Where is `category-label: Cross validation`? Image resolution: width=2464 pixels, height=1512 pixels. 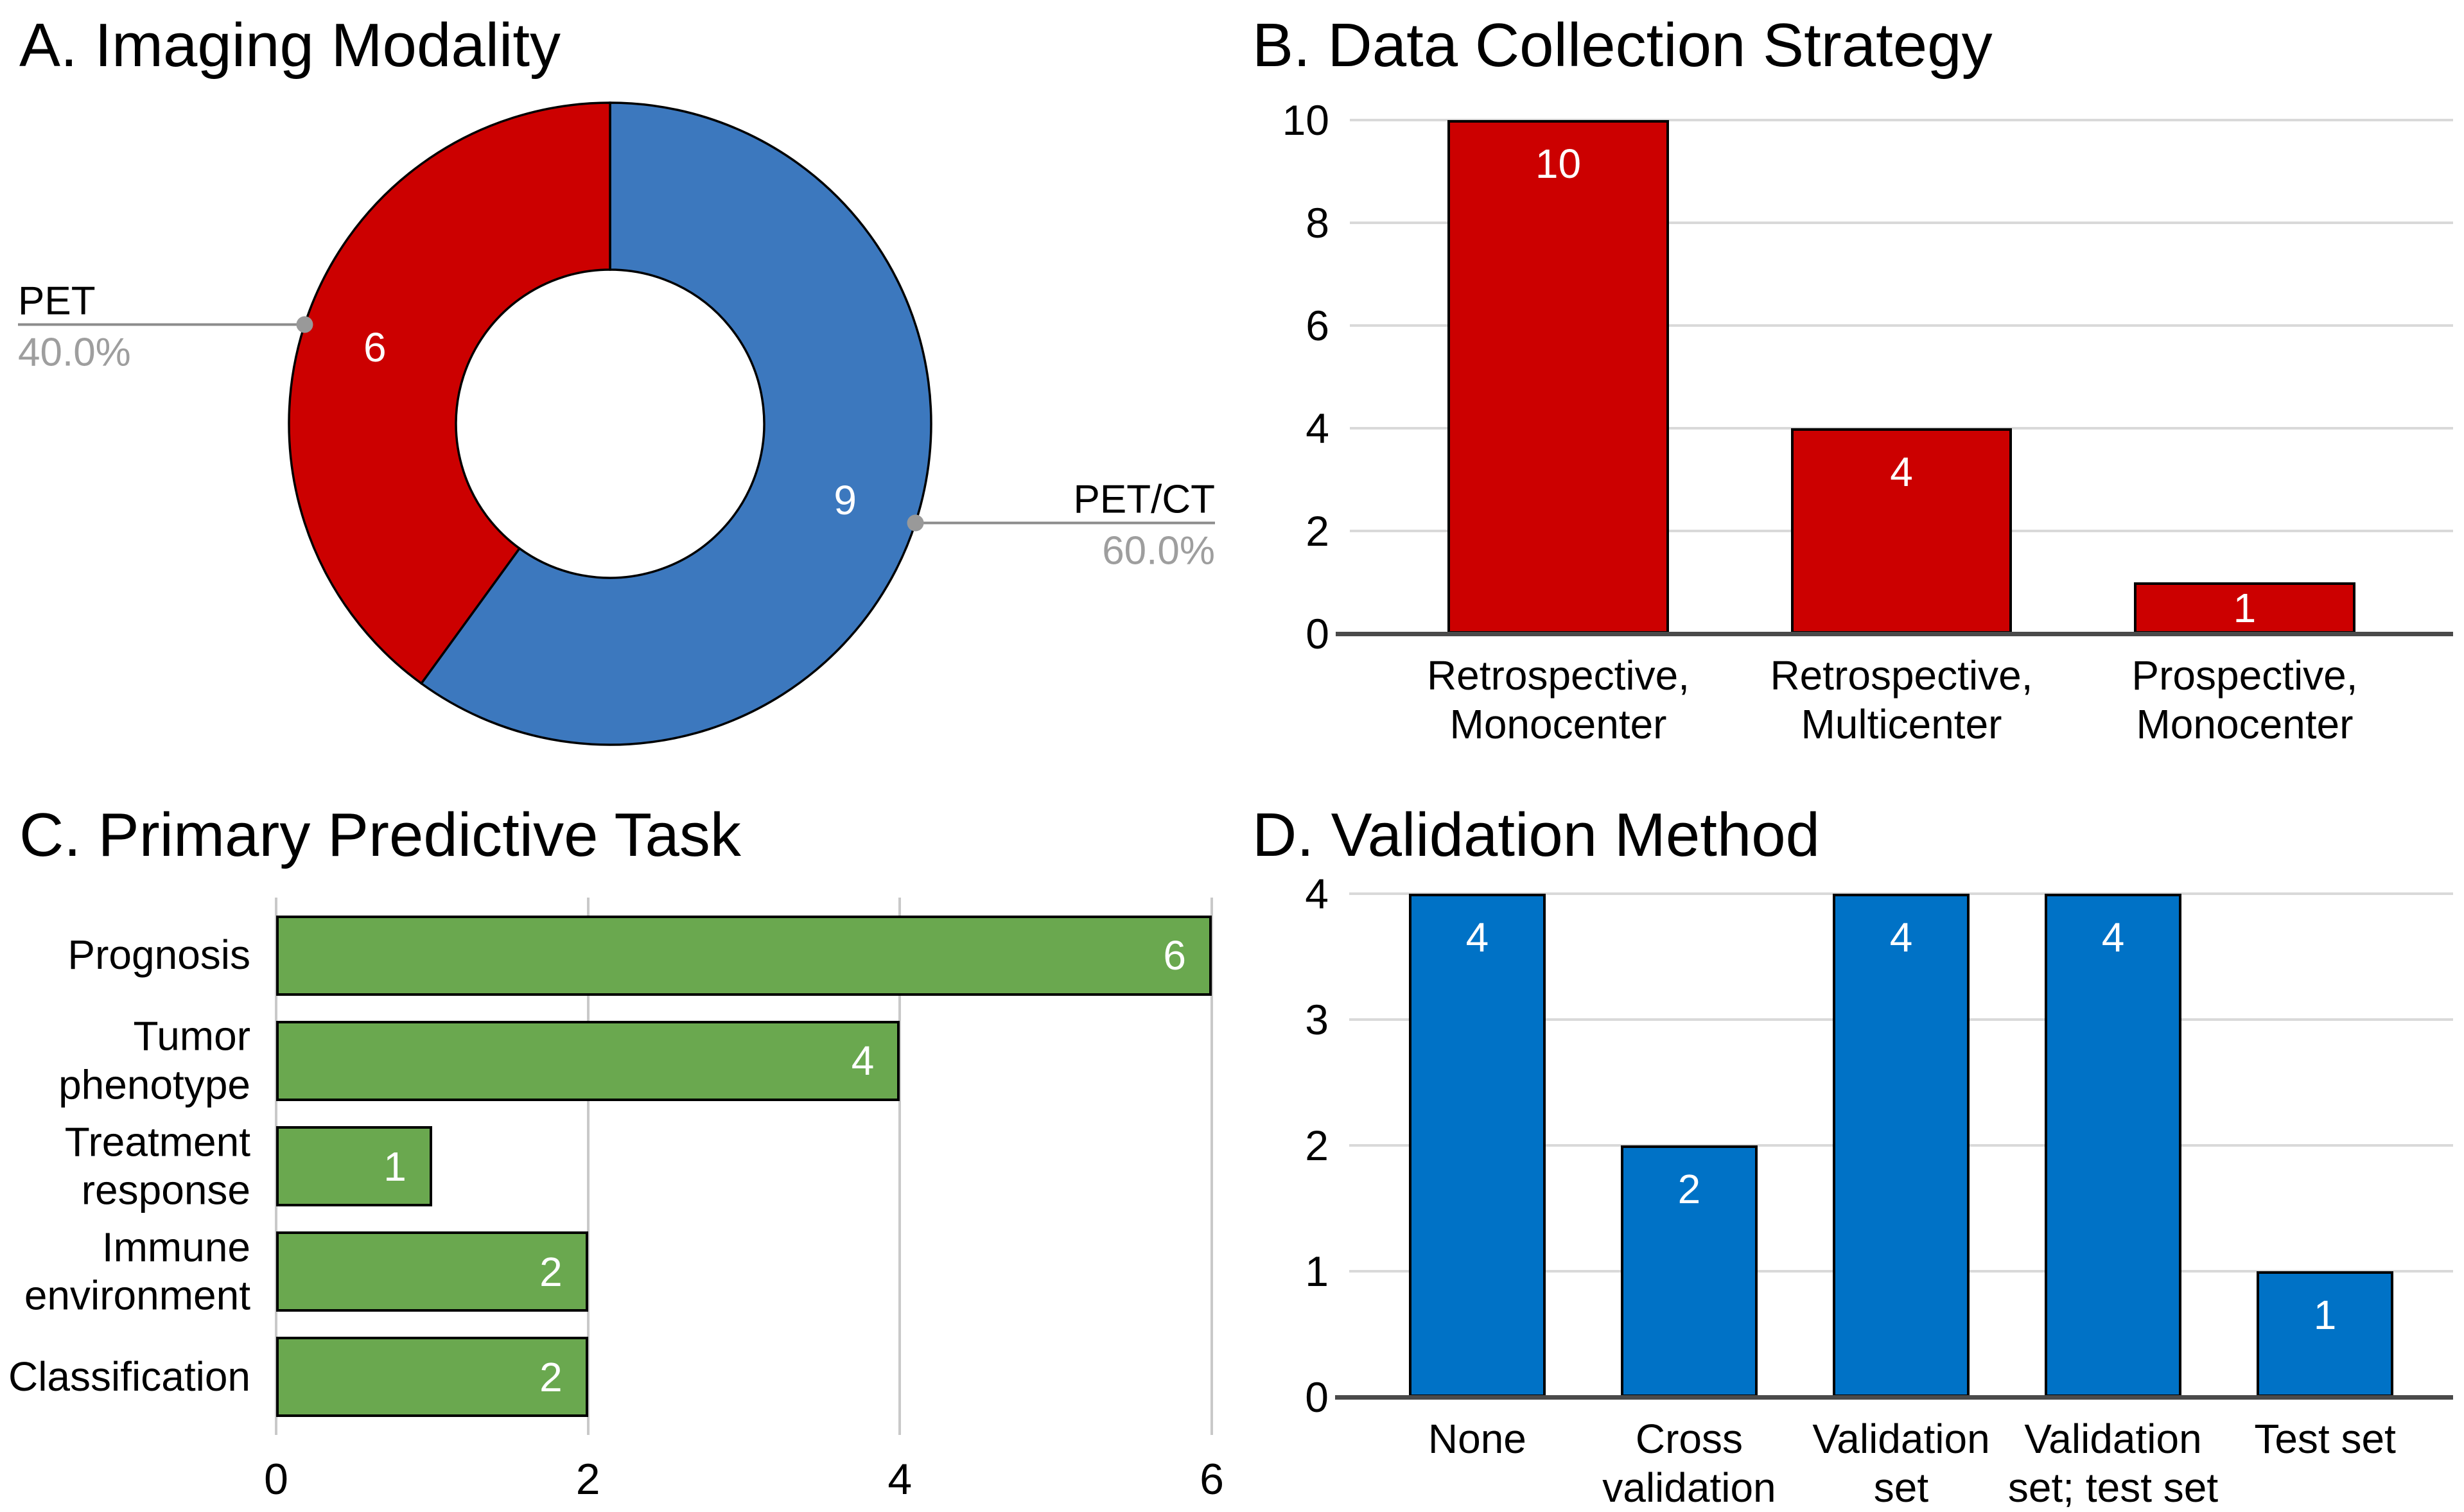
category-label: Cross validation is located at coordinates (1689, 1463).